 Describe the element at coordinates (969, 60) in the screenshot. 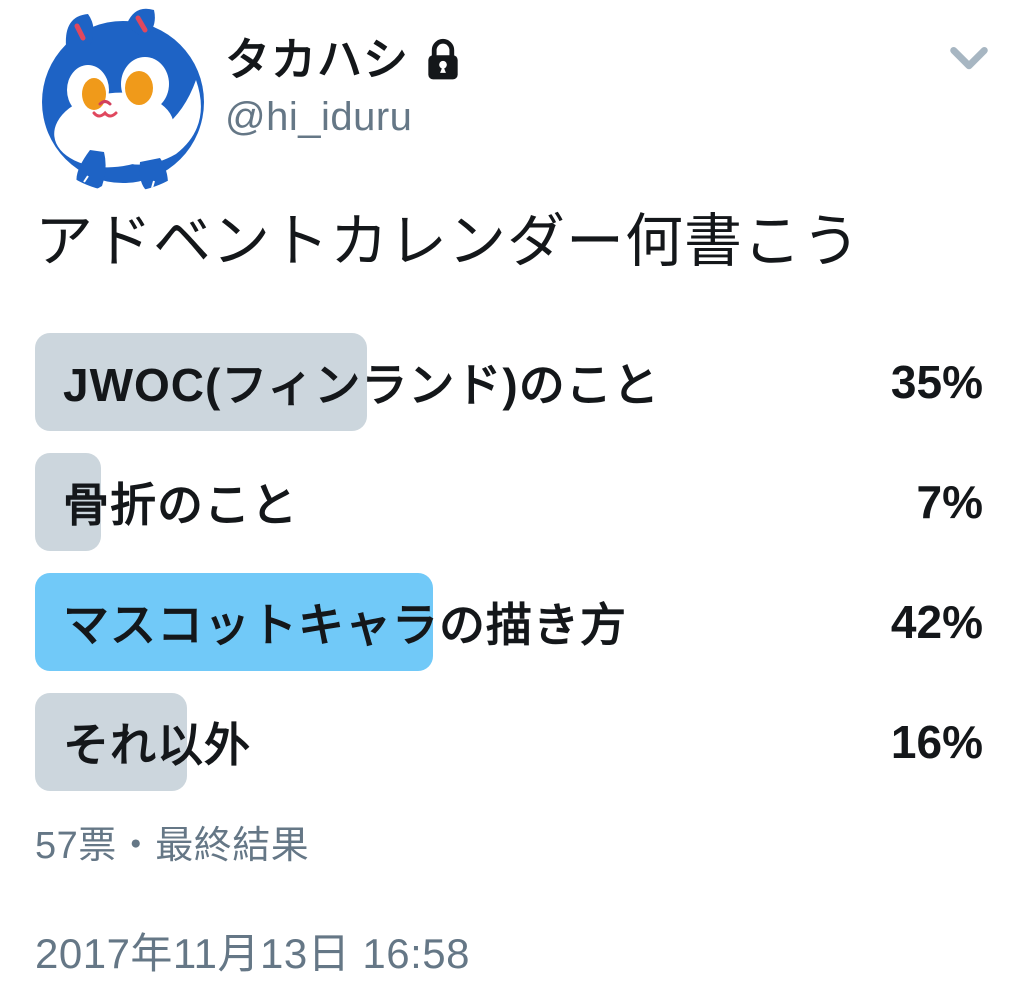

I see `chevron-down-icon` at that location.